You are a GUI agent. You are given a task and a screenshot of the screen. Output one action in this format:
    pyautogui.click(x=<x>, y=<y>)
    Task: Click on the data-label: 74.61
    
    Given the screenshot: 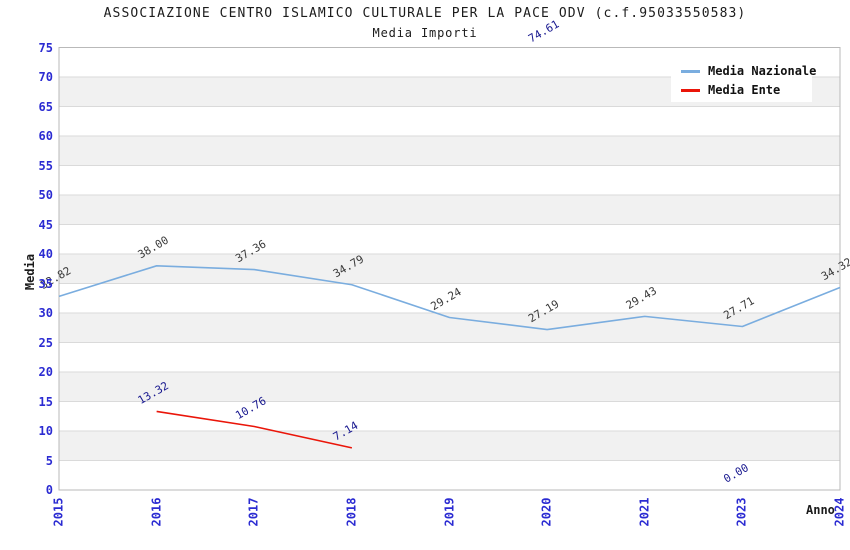 What is the action you would take?
    pyautogui.click(x=543, y=32)
    